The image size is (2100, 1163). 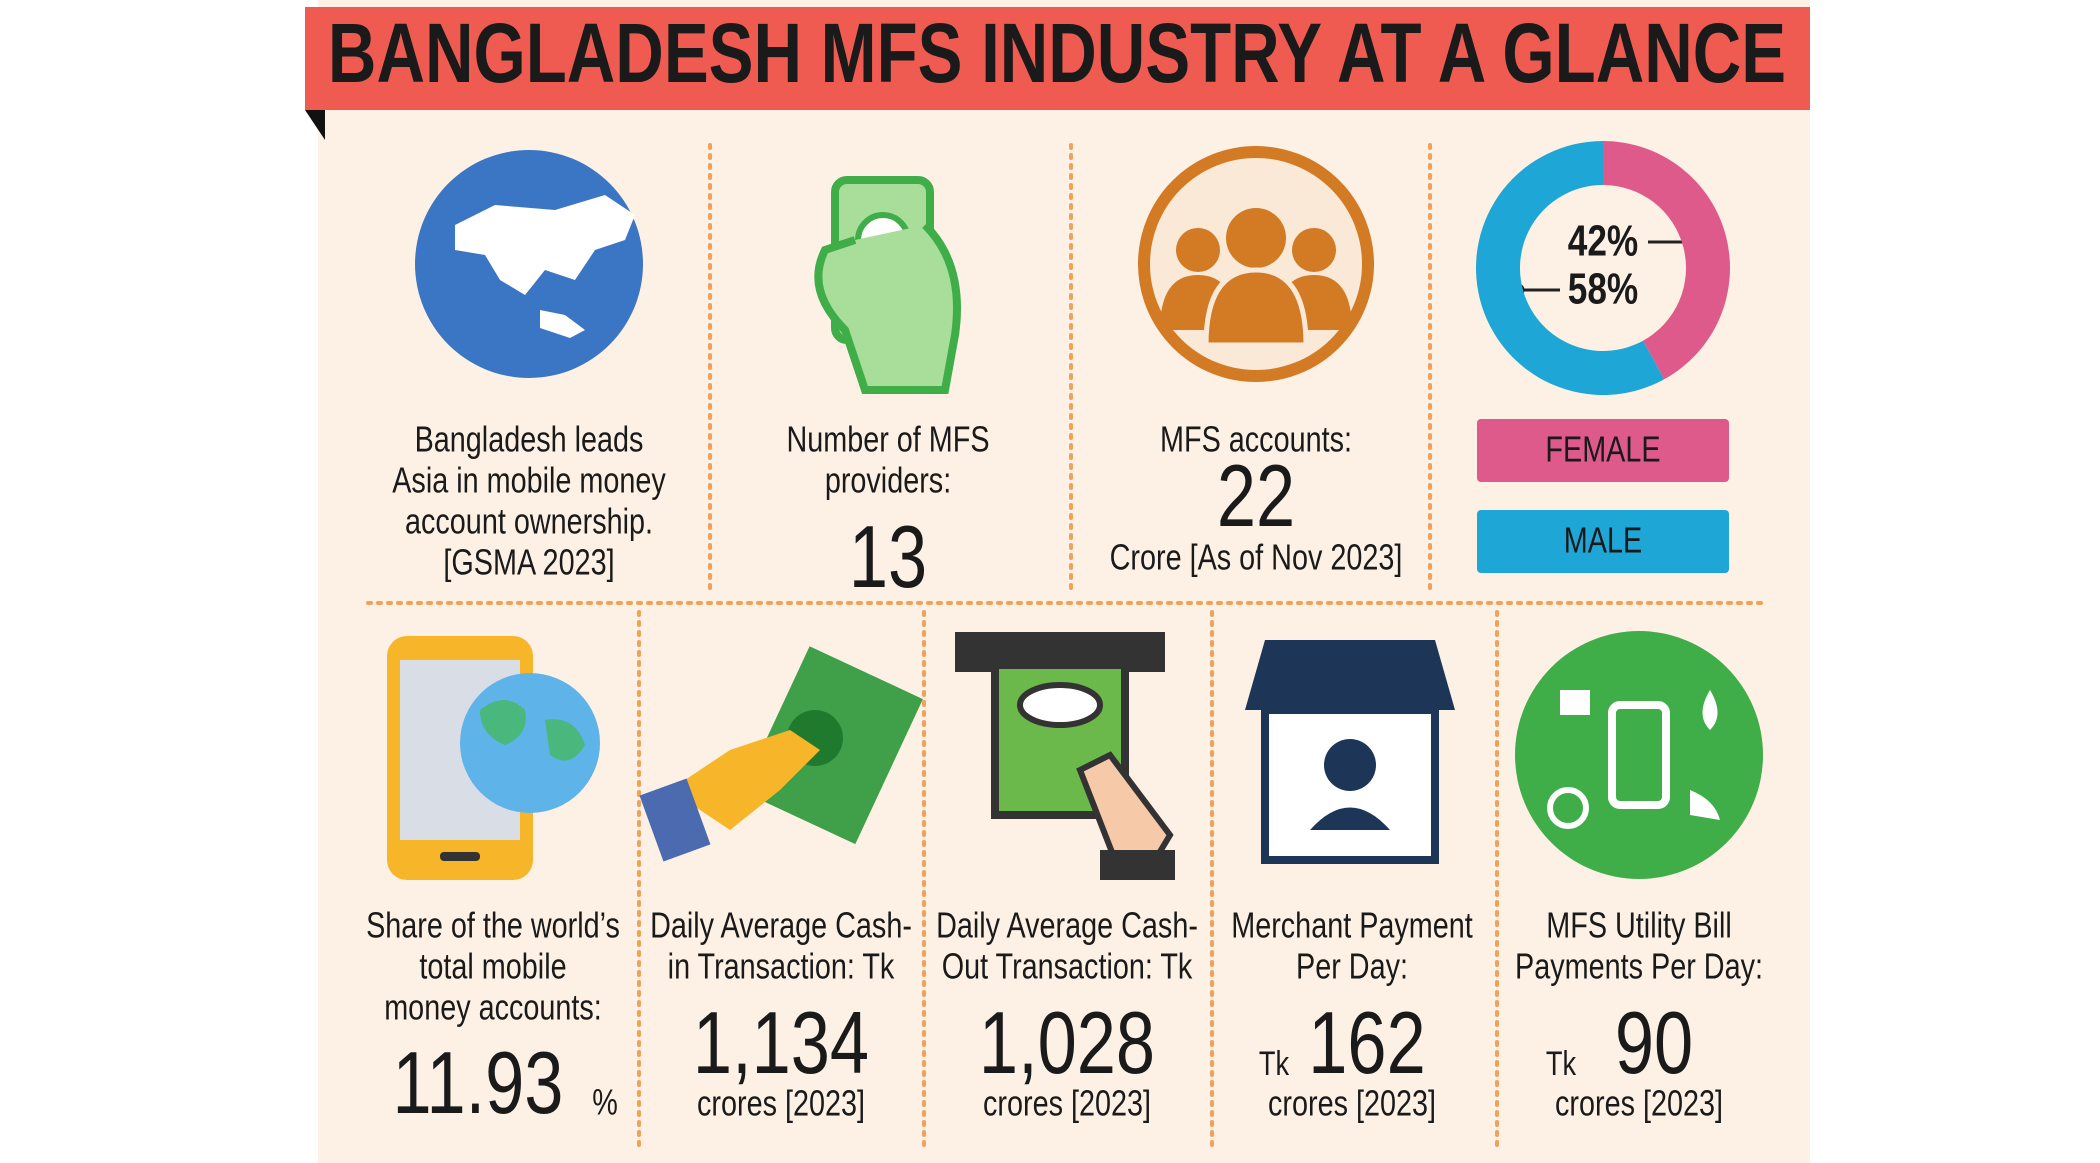 I want to click on phone-globe-icon, so click(x=493, y=758).